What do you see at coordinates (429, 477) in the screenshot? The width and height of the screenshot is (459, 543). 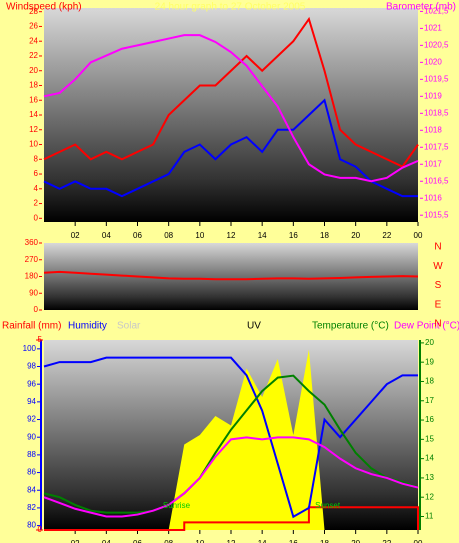 I see `y-tick-label: 13` at bounding box center [429, 477].